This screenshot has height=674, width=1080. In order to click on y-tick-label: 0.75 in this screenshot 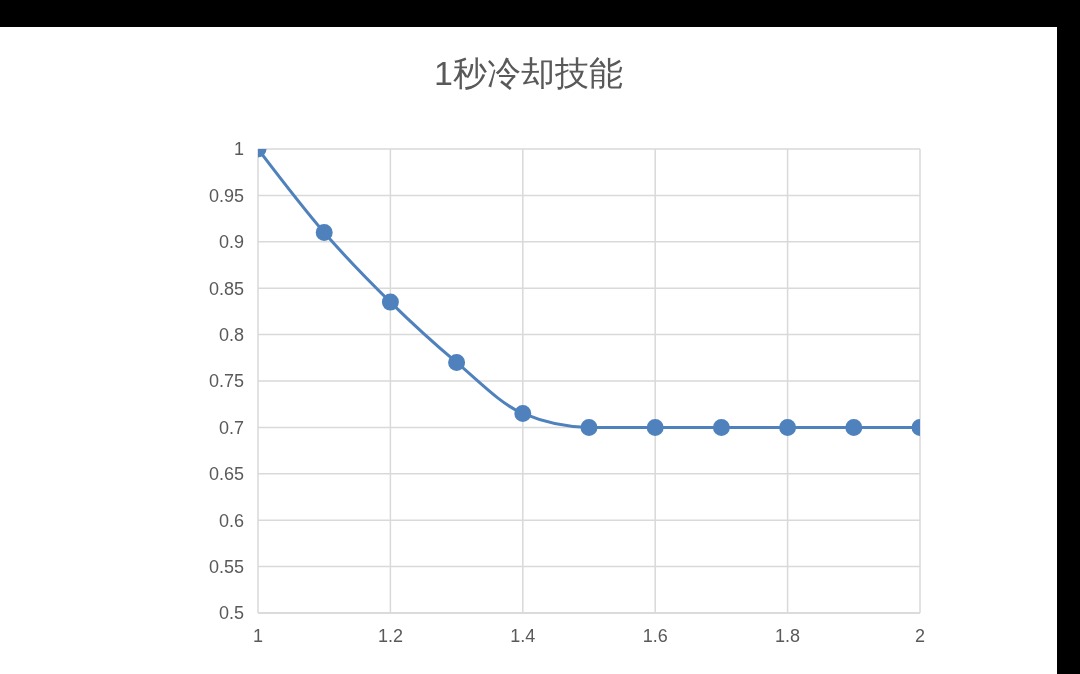, I will do `click(226, 381)`.